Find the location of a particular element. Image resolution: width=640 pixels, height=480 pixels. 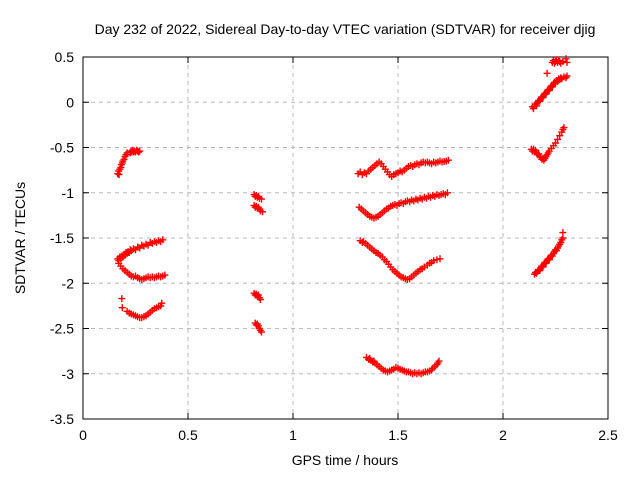

x-tick-label: 2 is located at coordinates (503, 435).